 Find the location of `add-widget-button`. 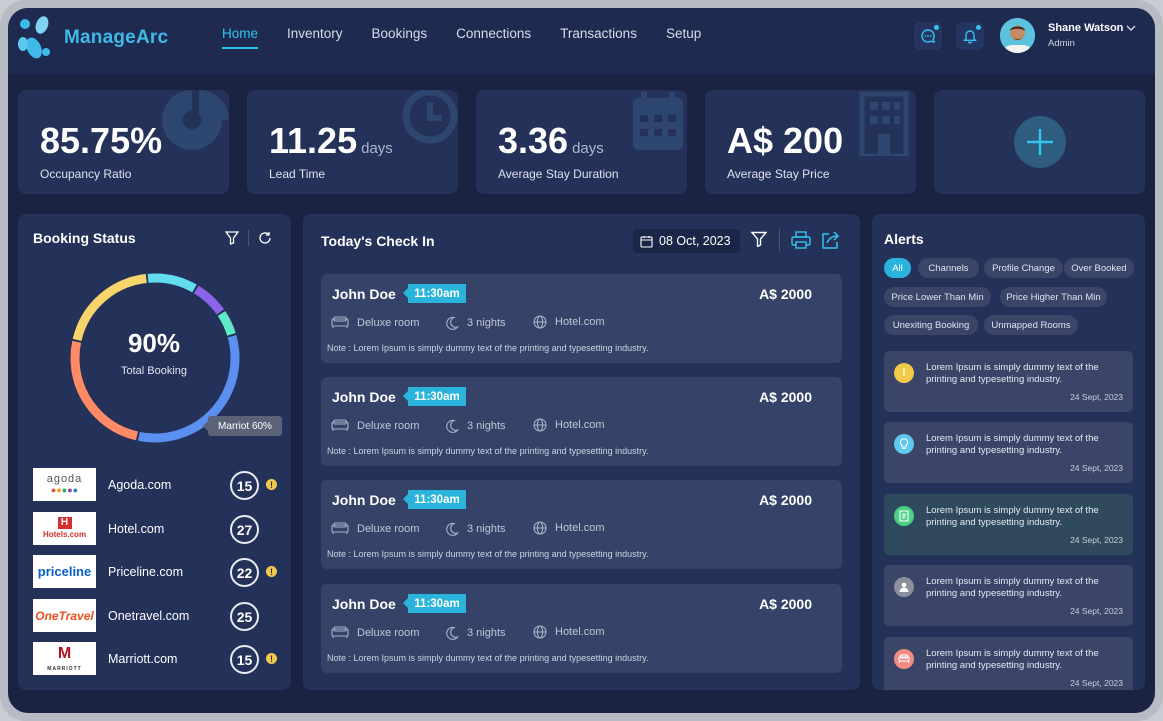

add-widget-button is located at coordinates (1040, 142).